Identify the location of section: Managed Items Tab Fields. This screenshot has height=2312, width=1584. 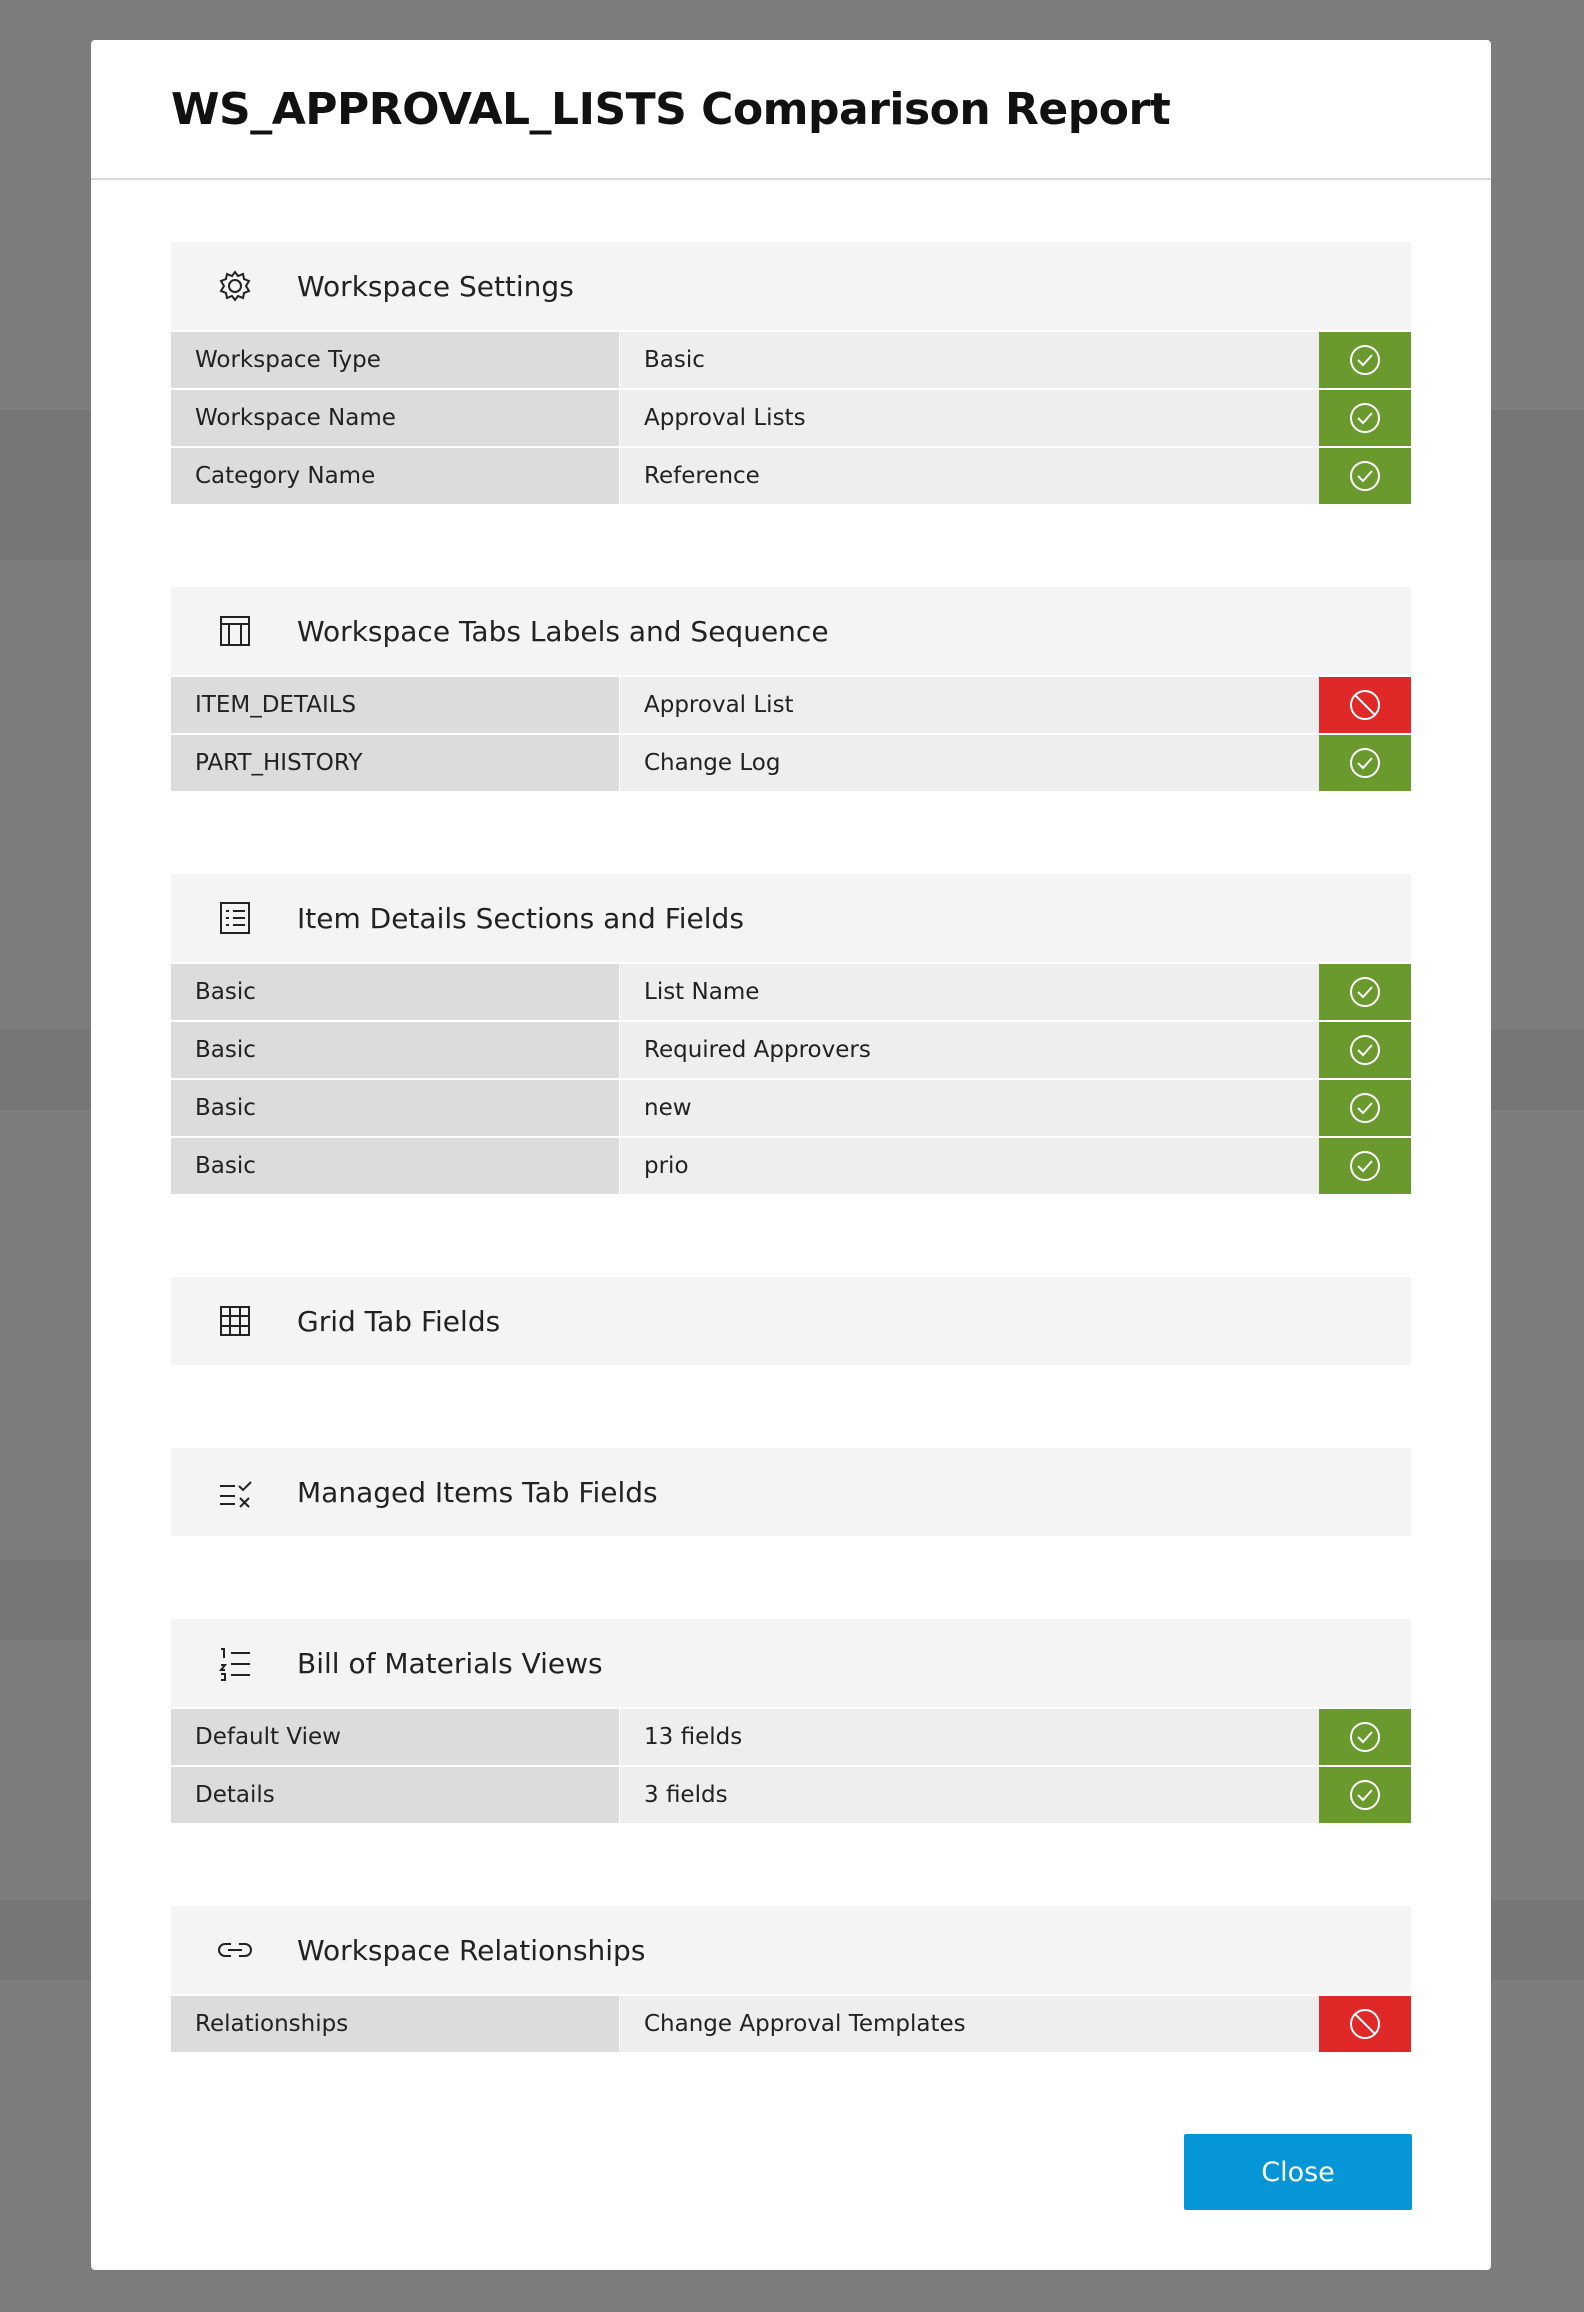
(791, 1492).